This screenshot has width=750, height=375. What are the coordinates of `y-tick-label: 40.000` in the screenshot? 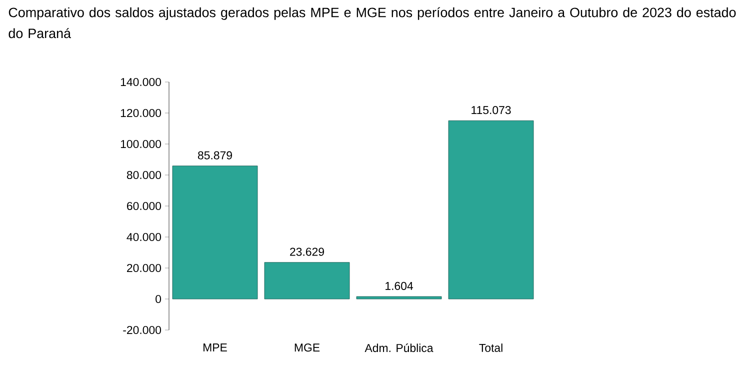 It's located at (144, 237).